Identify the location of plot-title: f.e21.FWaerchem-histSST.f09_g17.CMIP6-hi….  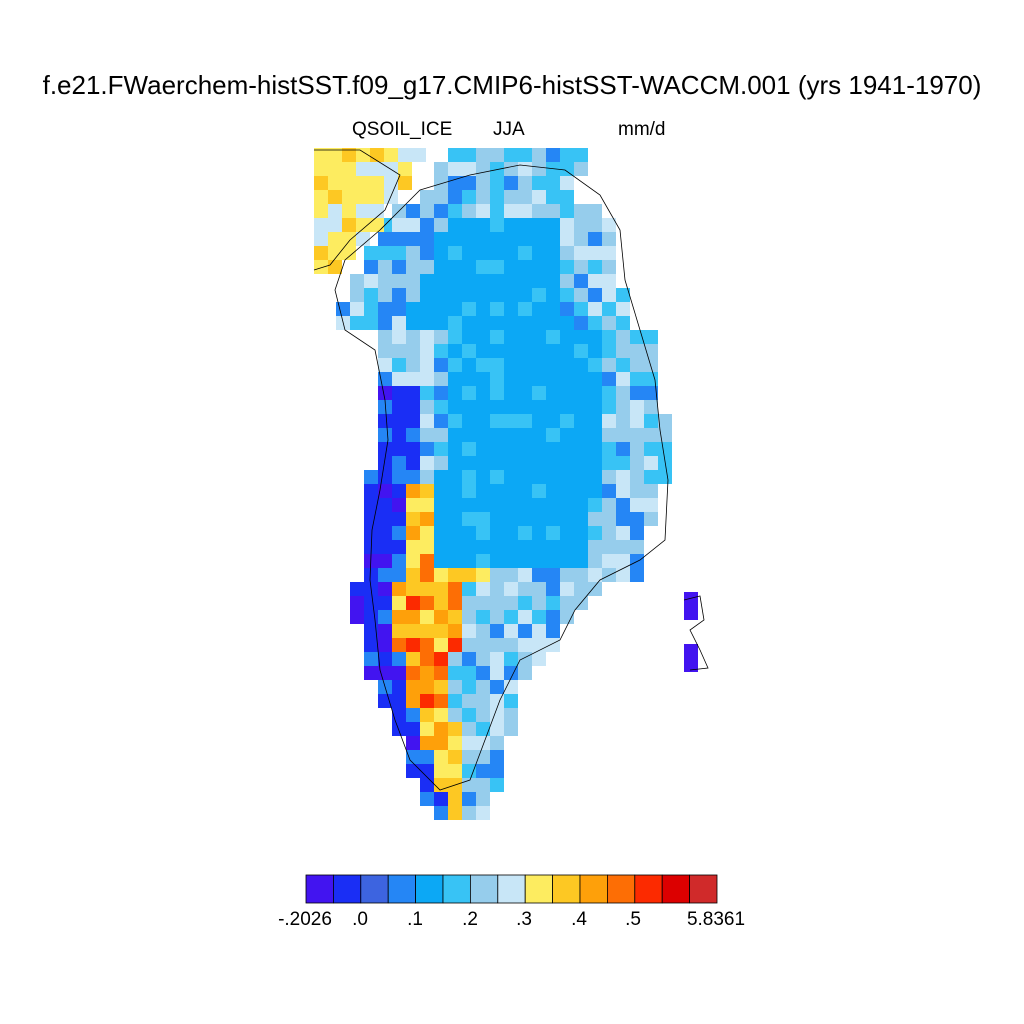
(512, 85).